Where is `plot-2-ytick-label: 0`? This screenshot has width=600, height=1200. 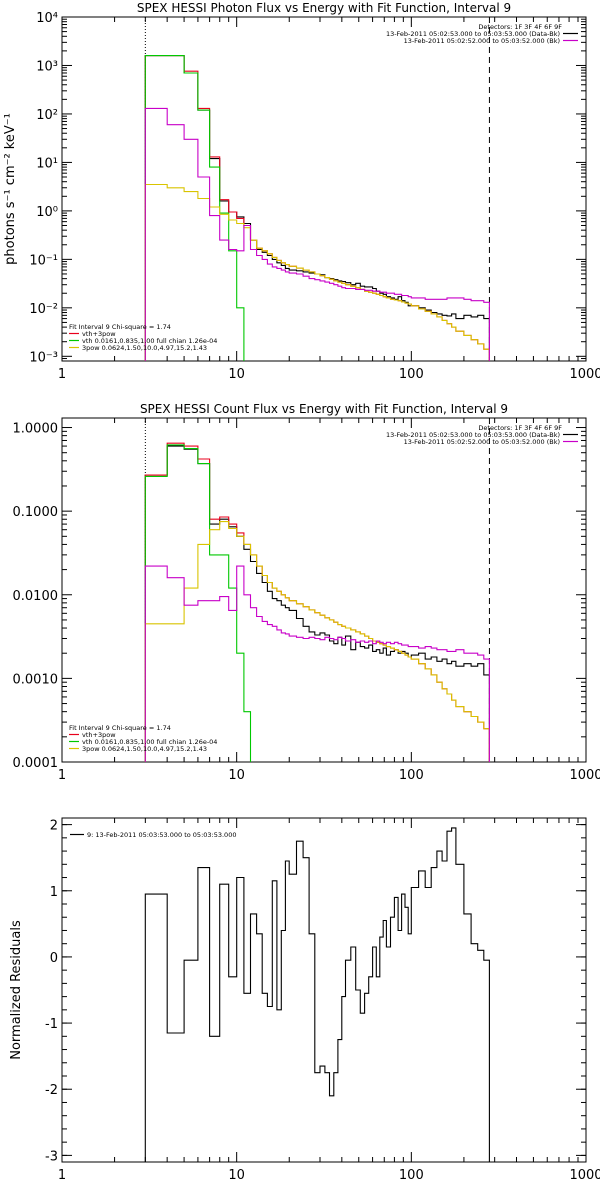
plot-2-ytick-label: 0 is located at coordinates (54, 958).